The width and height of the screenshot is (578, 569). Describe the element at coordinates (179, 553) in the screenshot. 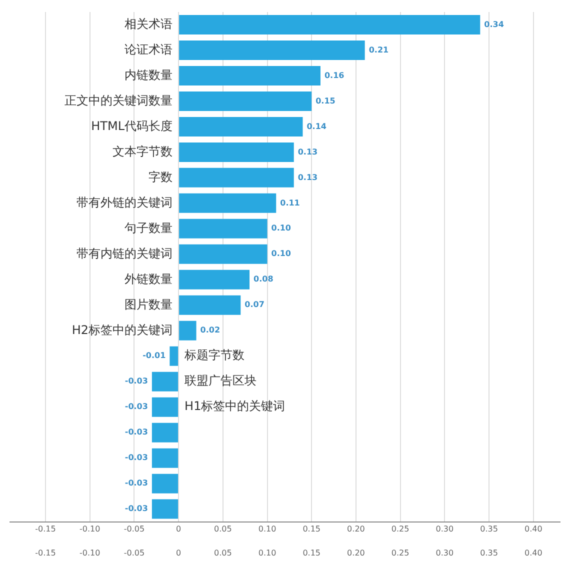

I see `x2-tick-label: 0` at that location.